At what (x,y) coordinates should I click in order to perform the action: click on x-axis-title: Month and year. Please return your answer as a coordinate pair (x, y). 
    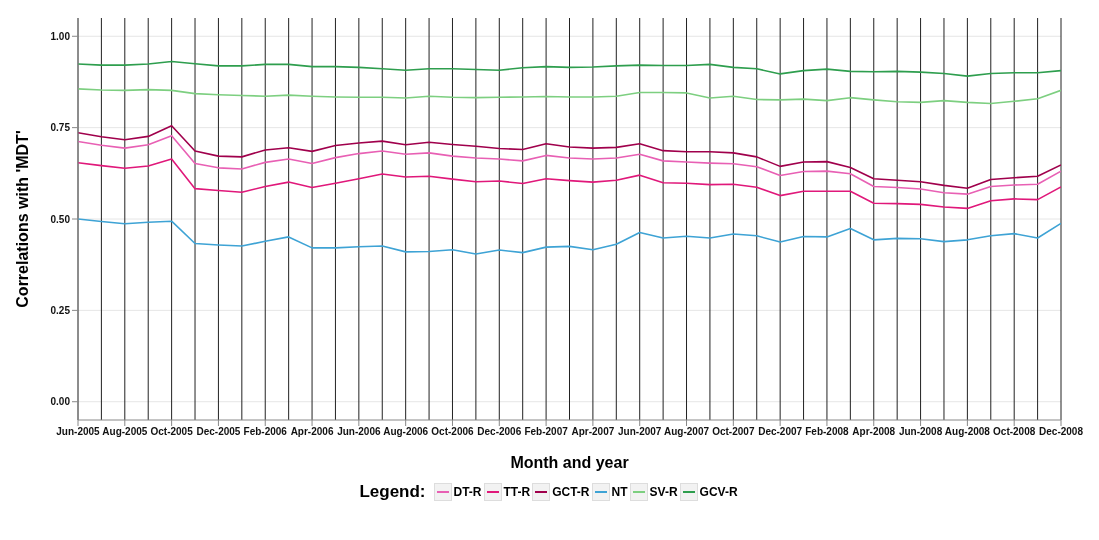
    Looking at the image, I should click on (569, 462).